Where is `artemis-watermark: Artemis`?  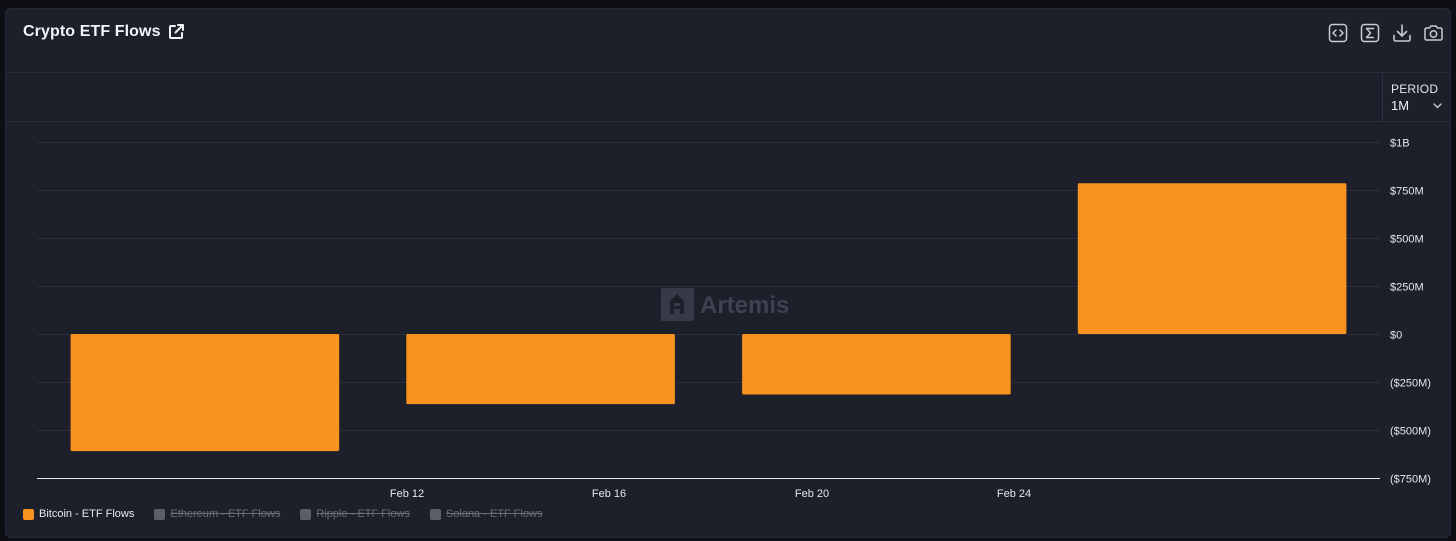 artemis-watermark: Artemis is located at coordinates (725, 304).